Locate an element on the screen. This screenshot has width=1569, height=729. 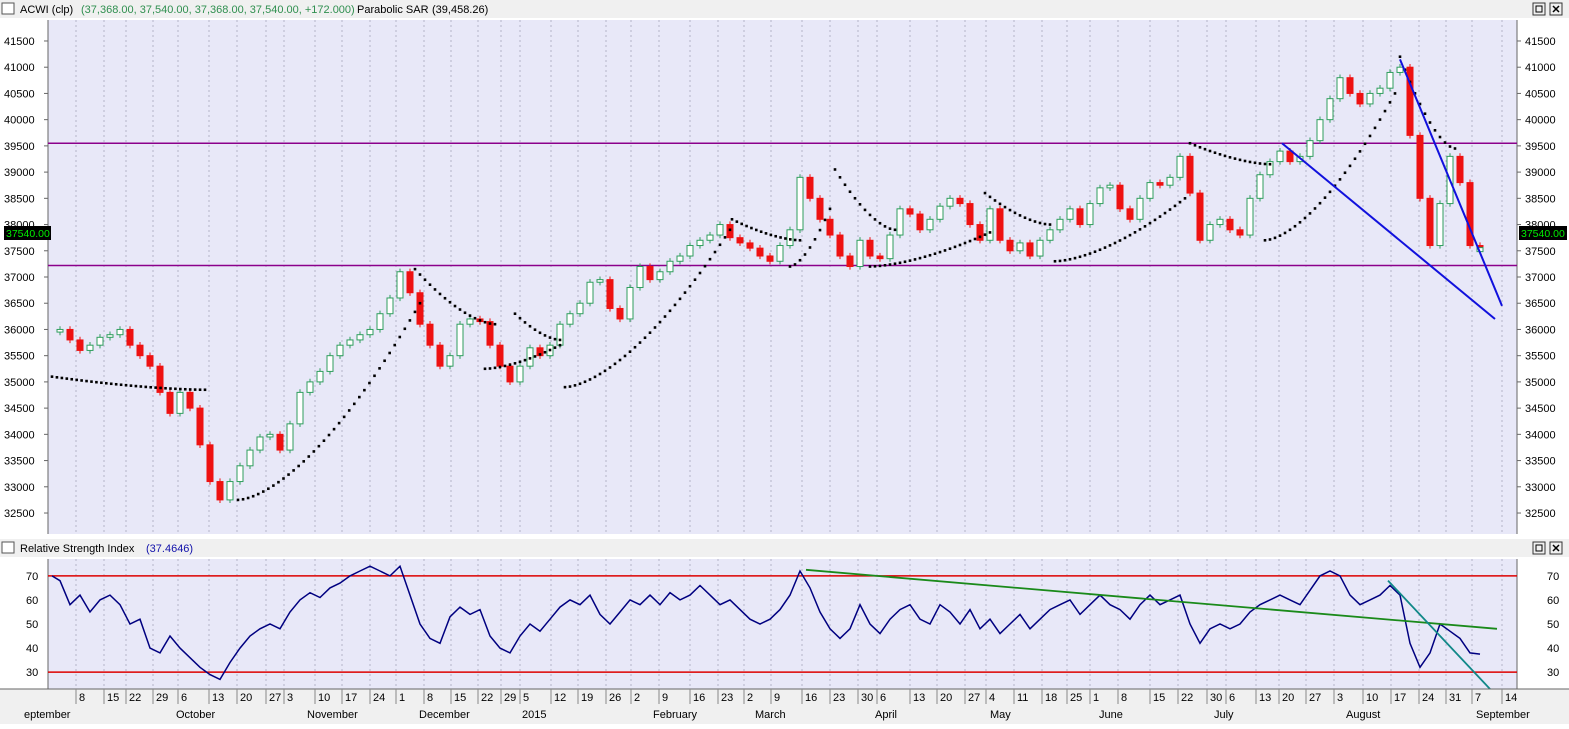
x-axis-day-label: 18 is located at coordinates (1051, 698).